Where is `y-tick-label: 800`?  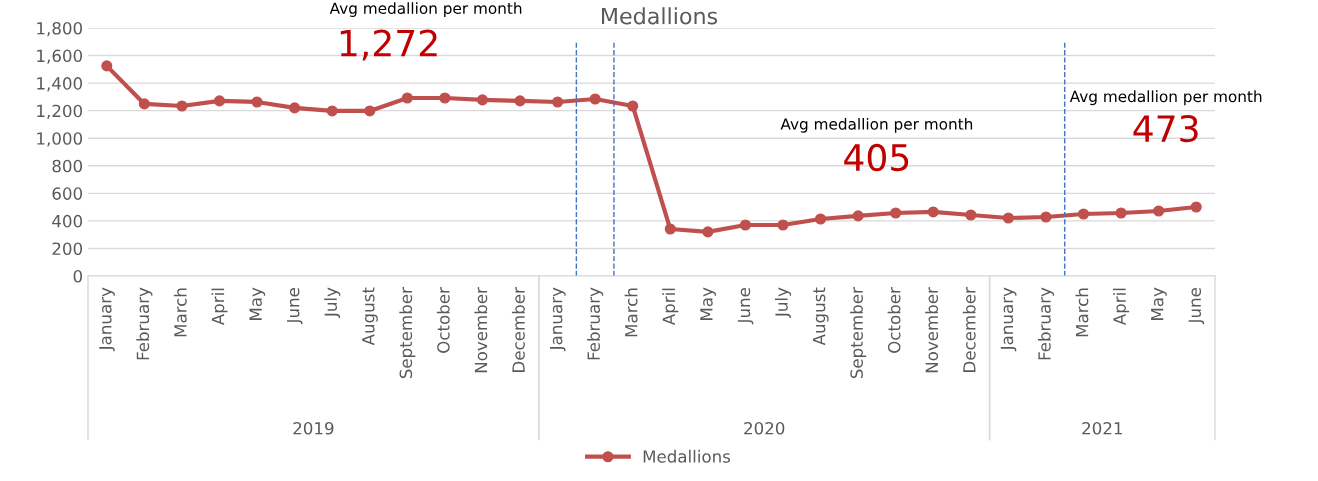 y-tick-label: 800 is located at coordinates (67, 166).